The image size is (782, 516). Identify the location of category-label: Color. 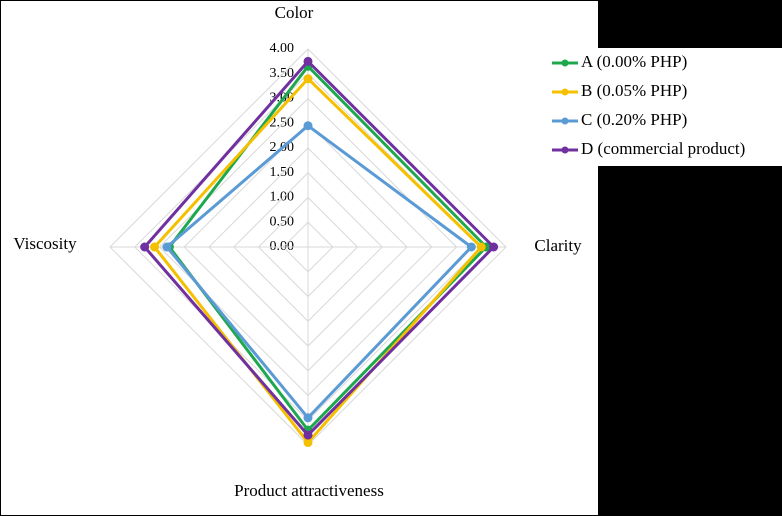
(294, 12).